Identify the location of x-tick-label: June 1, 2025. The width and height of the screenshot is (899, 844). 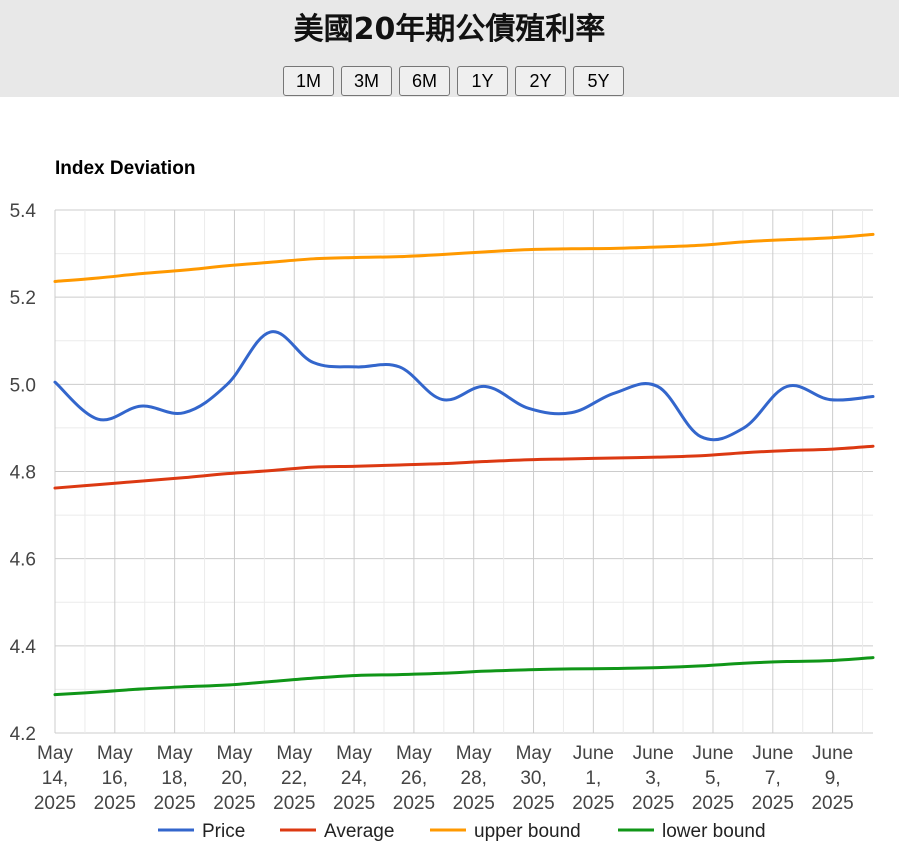
(593, 778).